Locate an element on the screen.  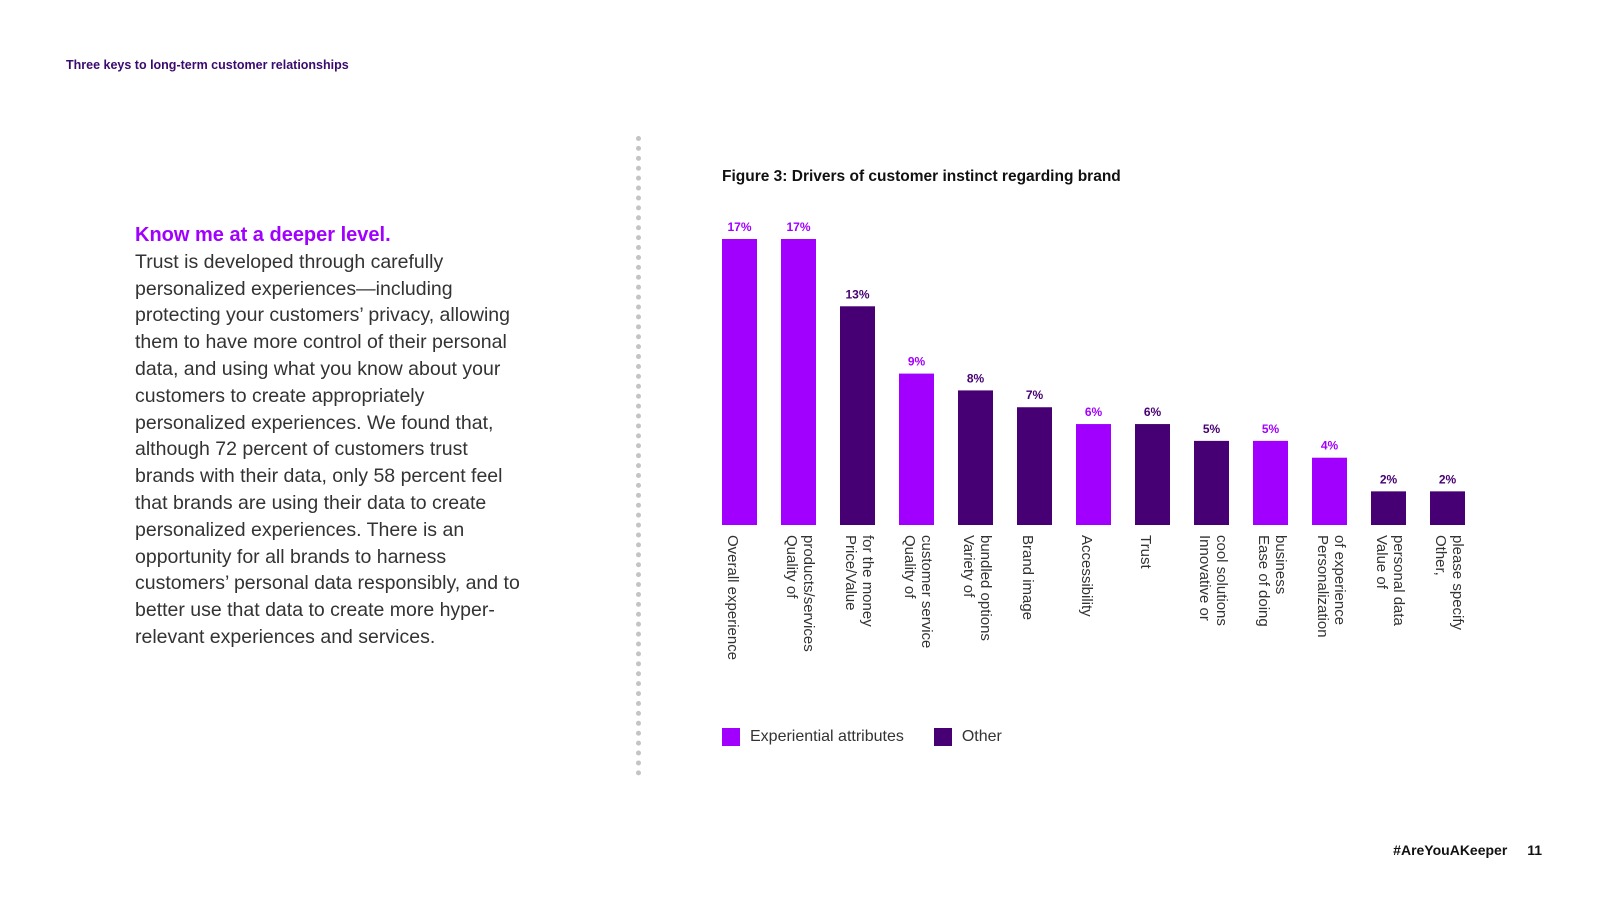
category-label-5: Brand image is located at coordinates (1027, 577).